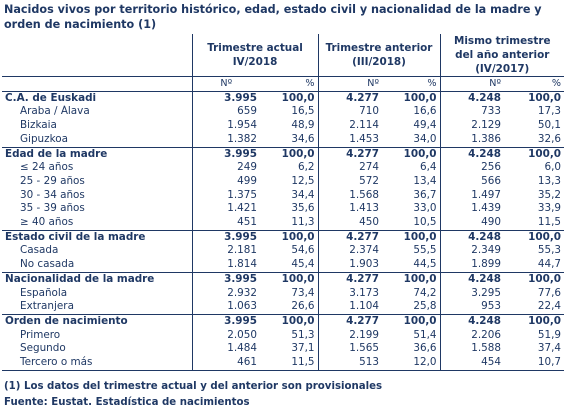  Describe the element at coordinates (425, 194) in the screenshot. I see `value-percent: 36,7` at that location.